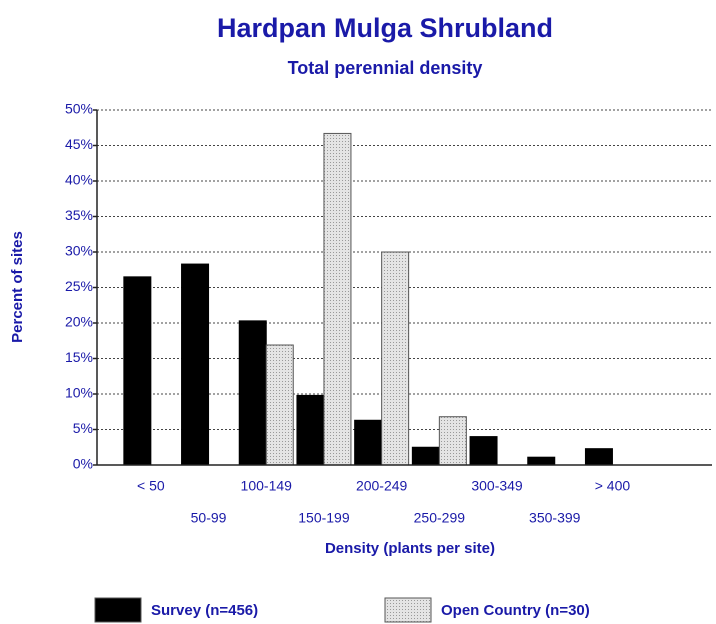 Image resolution: width=716 pixels, height=624 pixels. Describe the element at coordinates (613, 486) in the screenshot. I see `x-tick-label: > 400` at that location.